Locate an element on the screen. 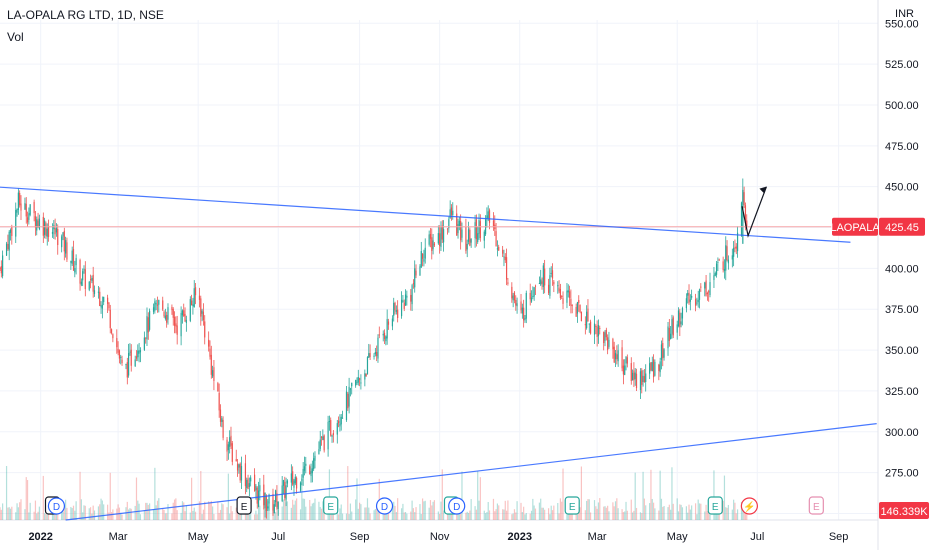  projection-arrow is located at coordinates (754, 212).